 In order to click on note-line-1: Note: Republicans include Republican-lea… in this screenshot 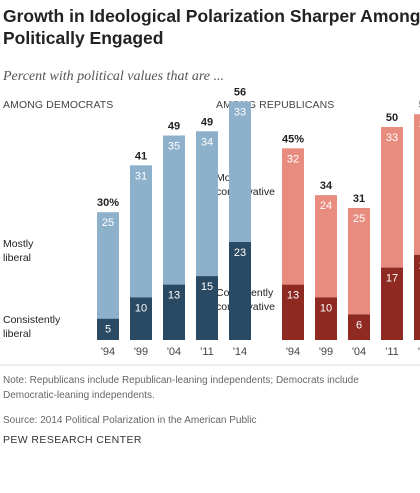, I will do `click(181, 380)`.